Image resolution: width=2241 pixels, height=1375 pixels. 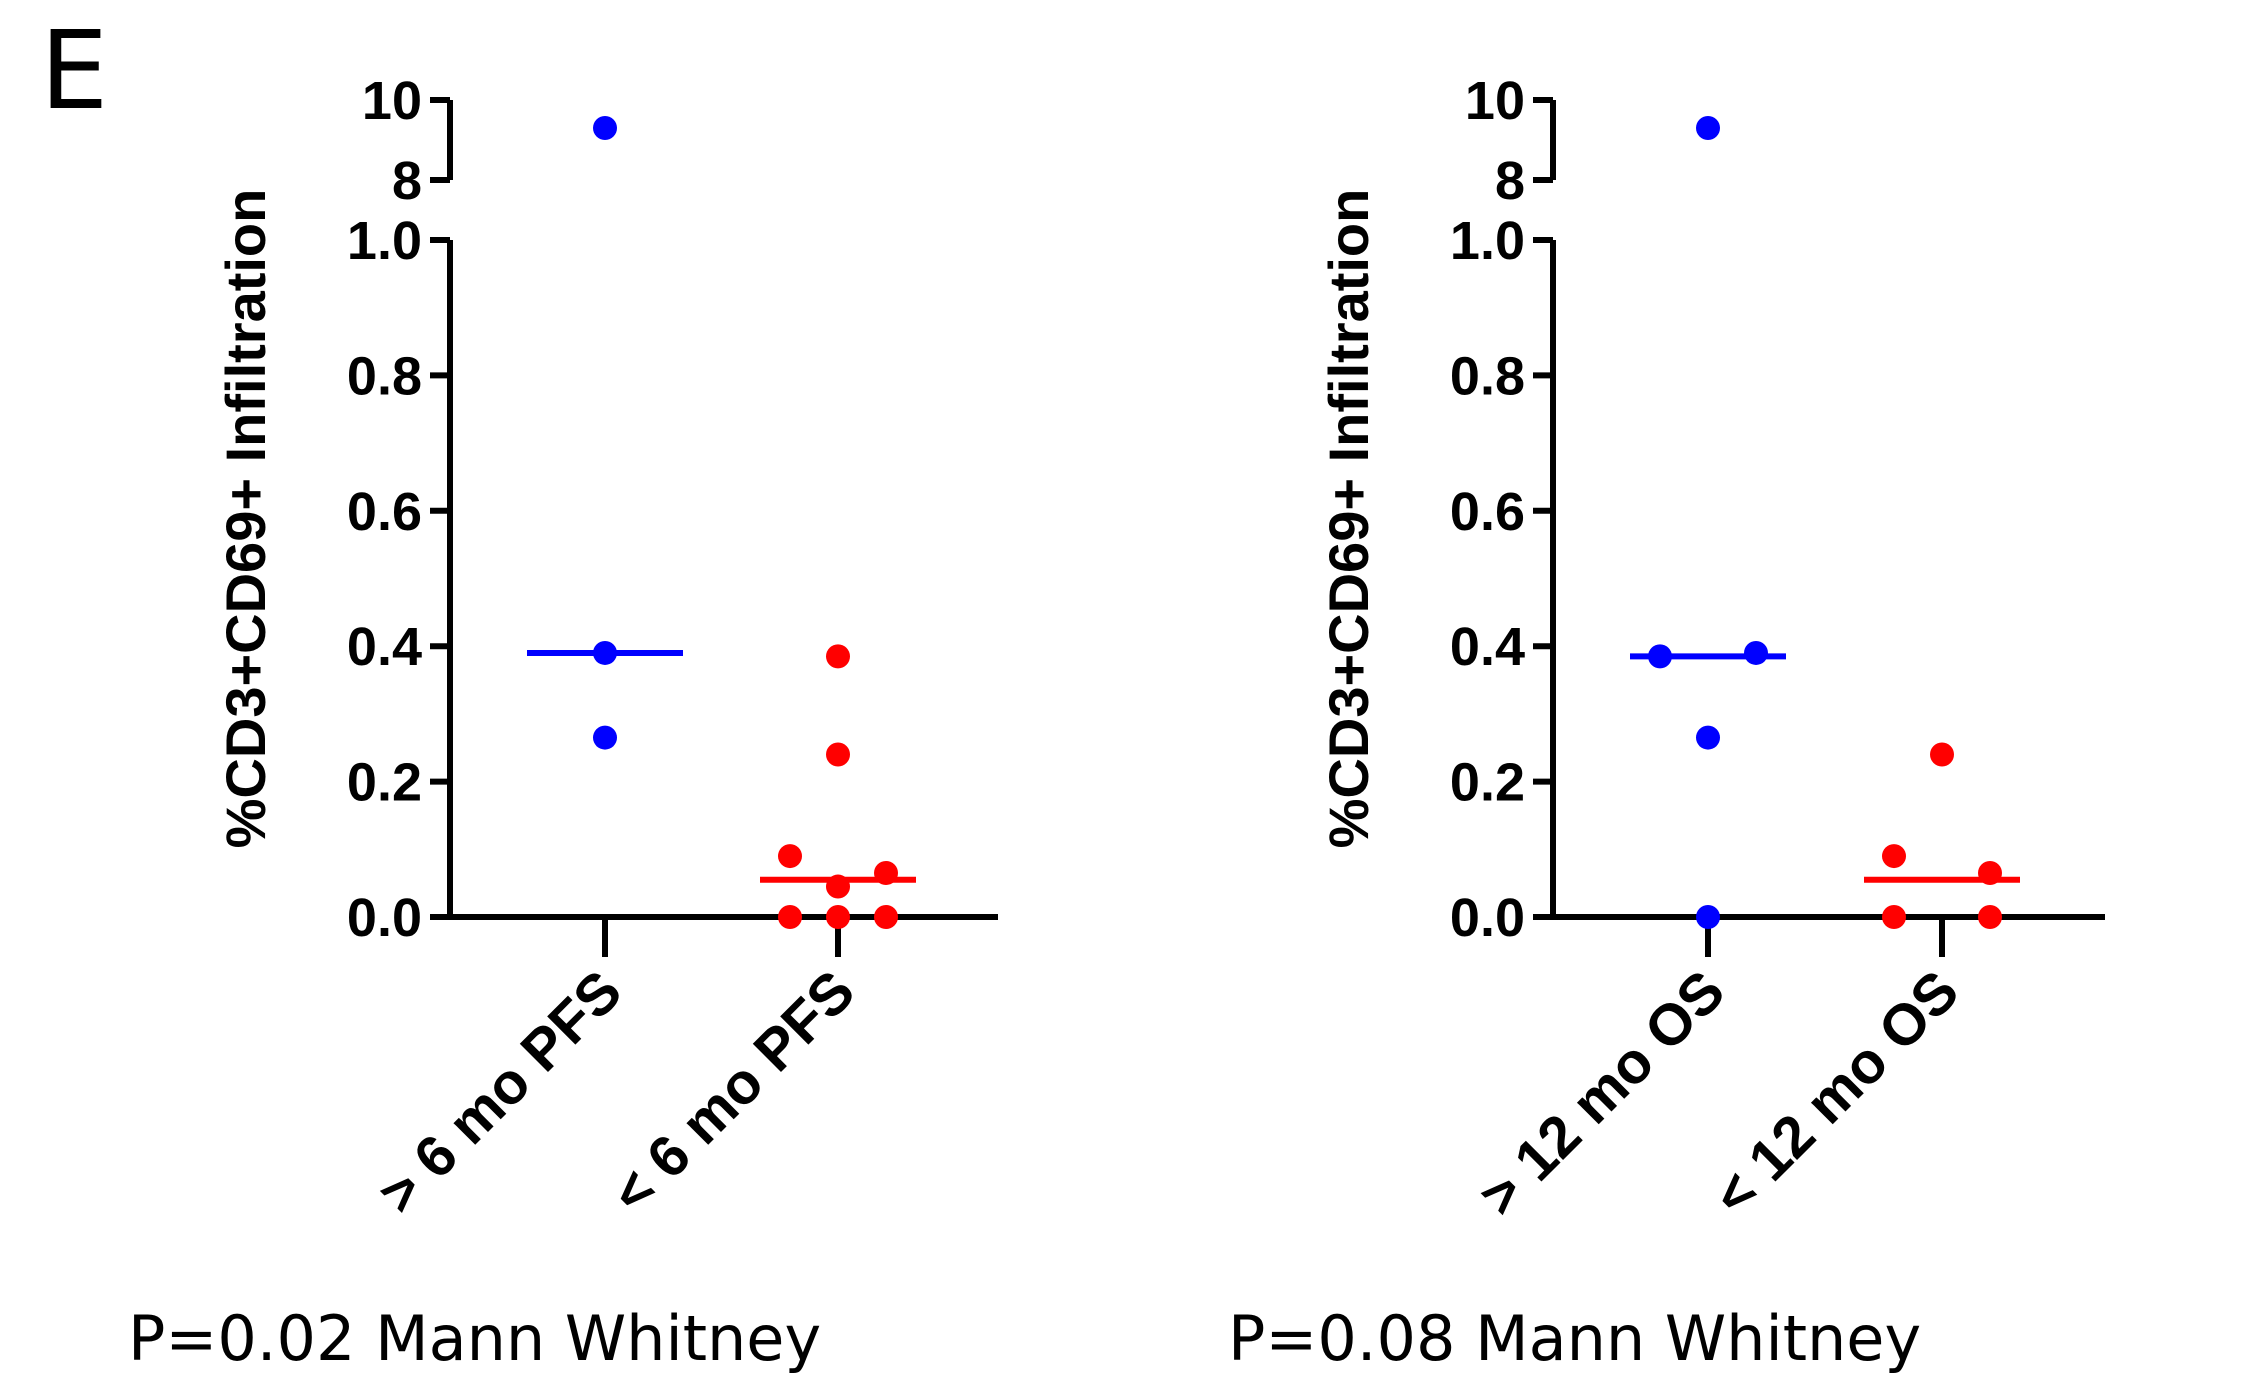 I want to click on stat-annotation-right: P=0.08 Mann Whitney, so click(x=1574, y=1338).